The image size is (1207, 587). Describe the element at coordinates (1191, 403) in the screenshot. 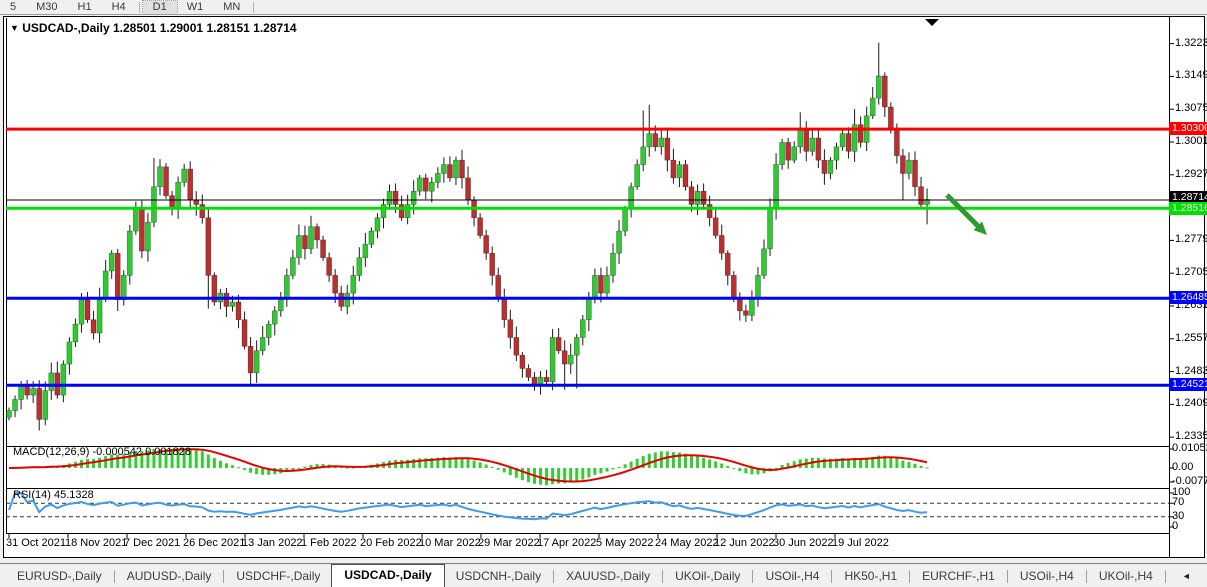

I see `price-axis-label: 1.24090` at that location.